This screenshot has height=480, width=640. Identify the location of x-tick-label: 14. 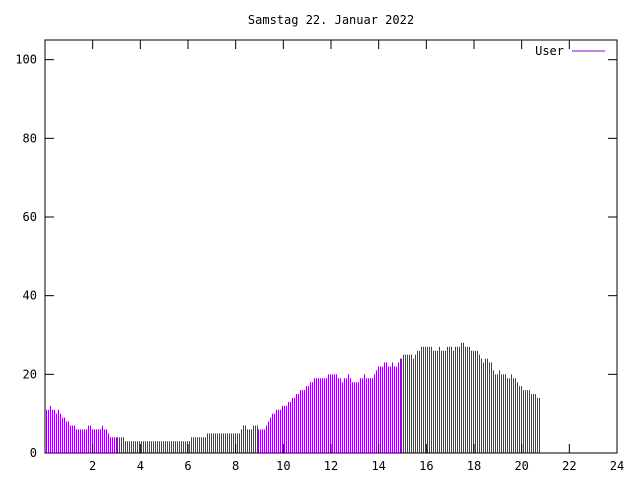
(378, 466).